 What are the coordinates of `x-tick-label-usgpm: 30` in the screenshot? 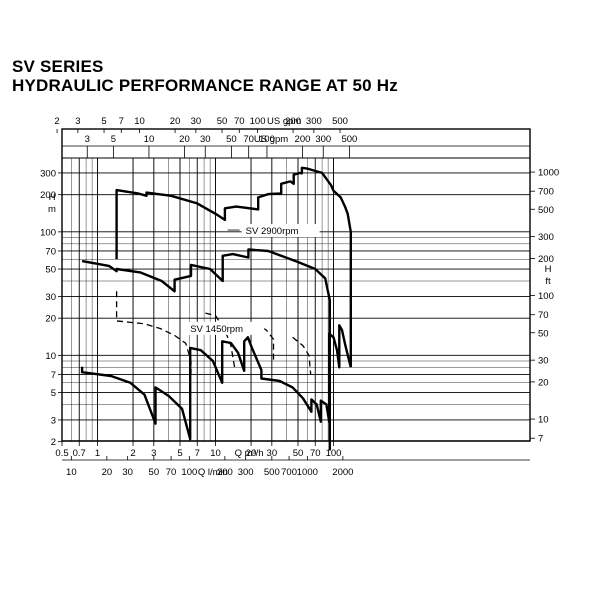 It's located at (196, 121).